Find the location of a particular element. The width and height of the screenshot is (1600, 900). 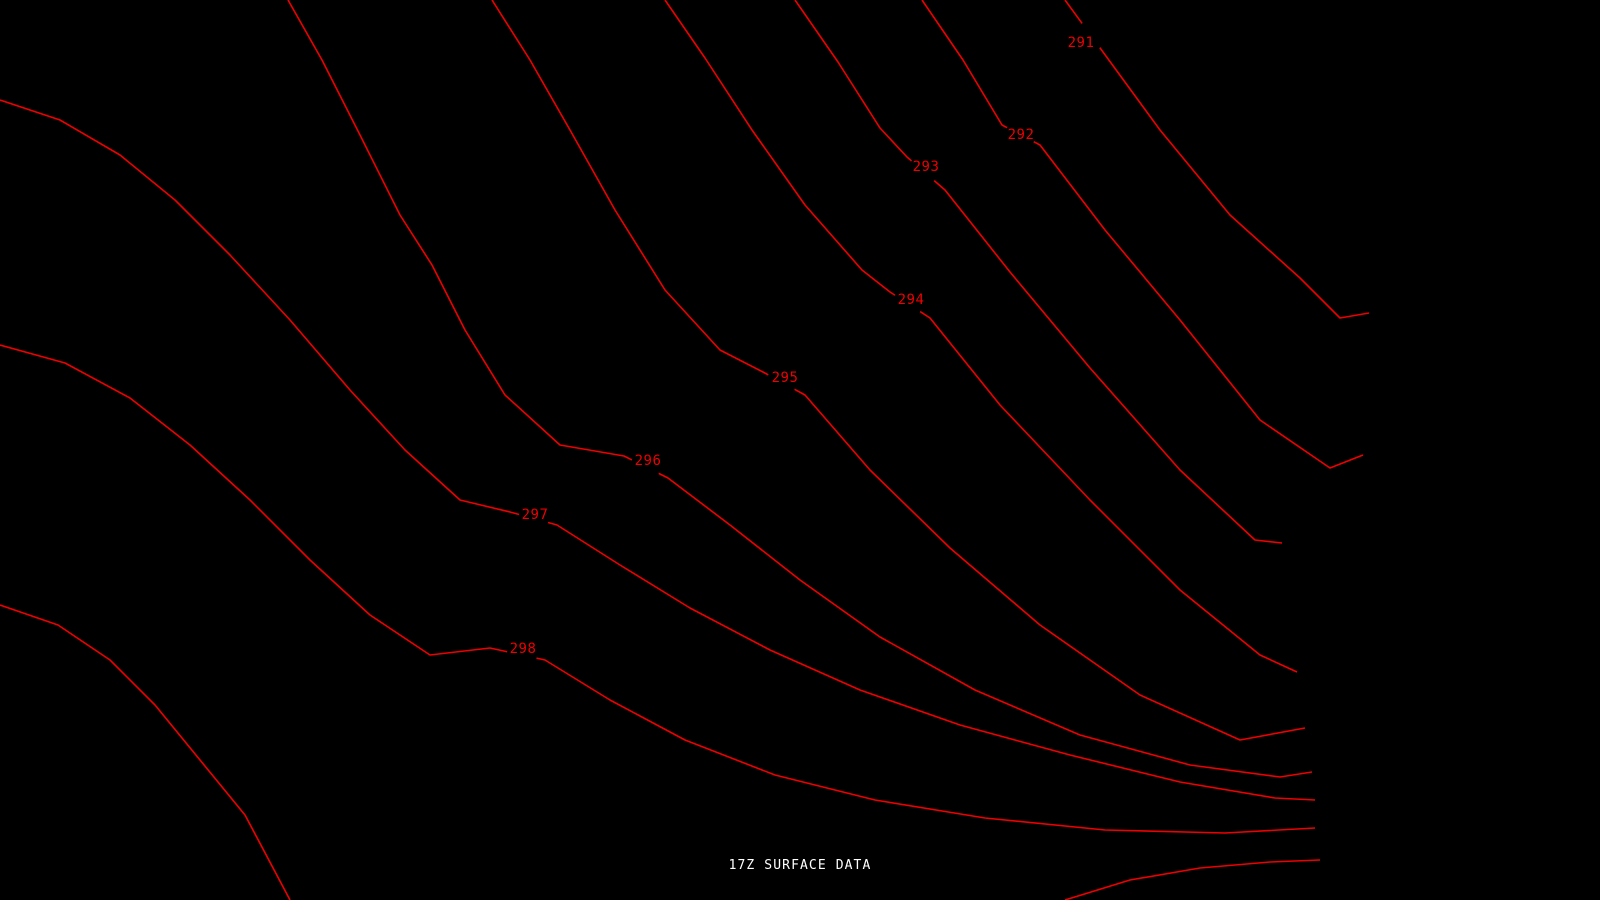

contour-label: 291 is located at coordinates (1081, 43).